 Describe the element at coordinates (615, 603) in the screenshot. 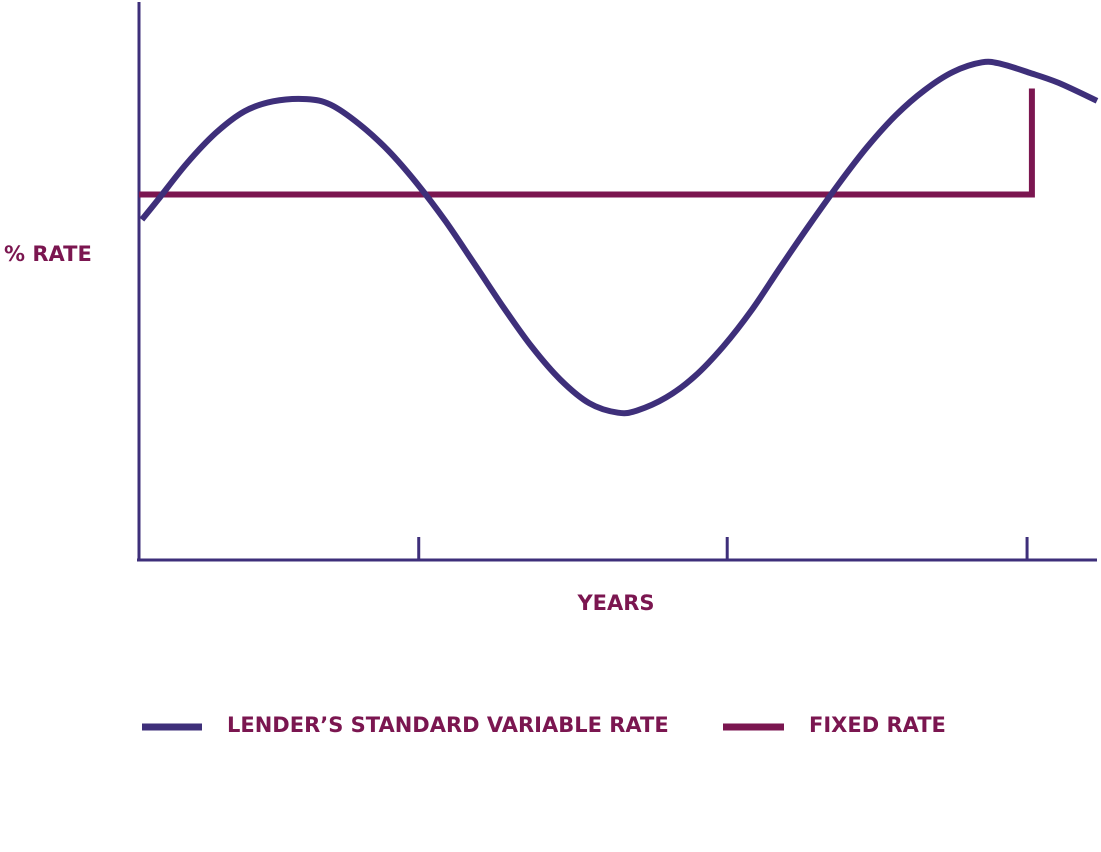

I see `x-axis-label: YEARS` at that location.